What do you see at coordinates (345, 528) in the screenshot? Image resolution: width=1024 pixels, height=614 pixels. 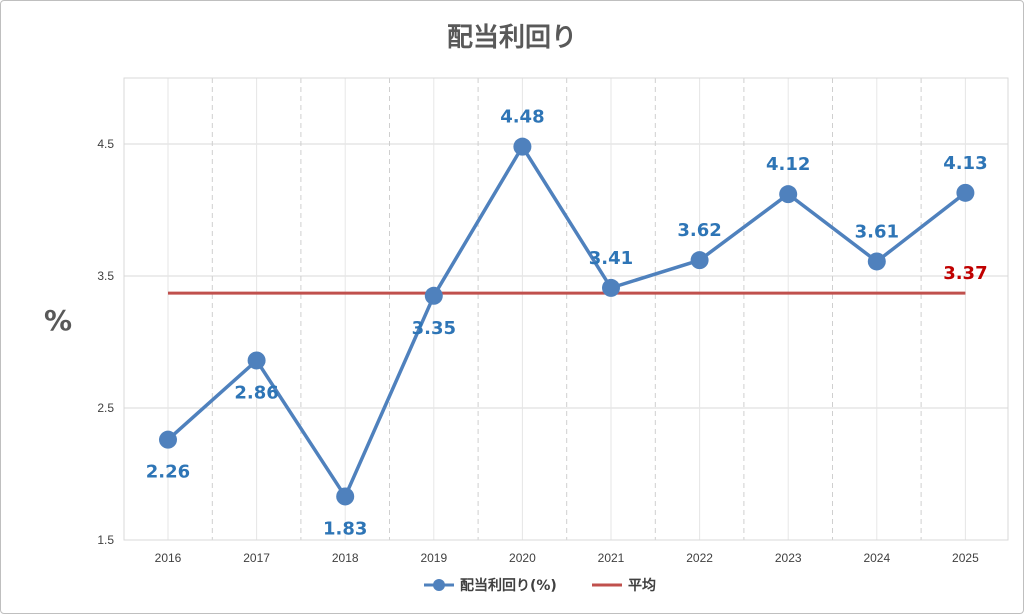 I see `data-label-2018: 1.83` at bounding box center [345, 528].